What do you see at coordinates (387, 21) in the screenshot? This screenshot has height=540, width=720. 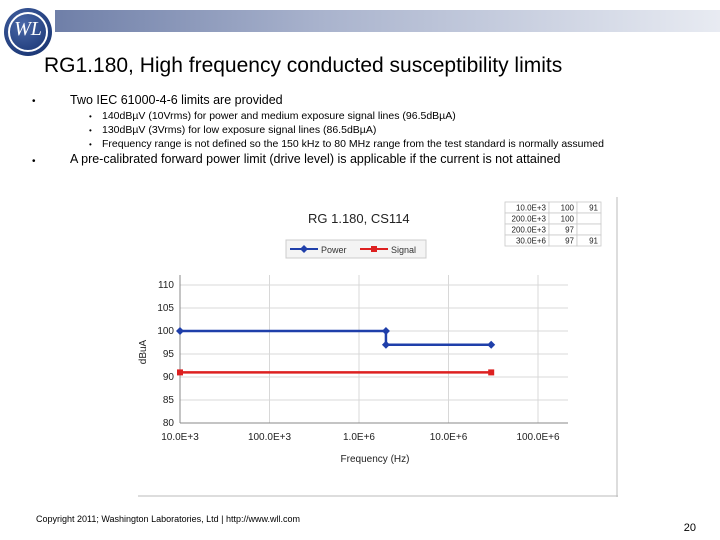 I see `header-bar` at bounding box center [387, 21].